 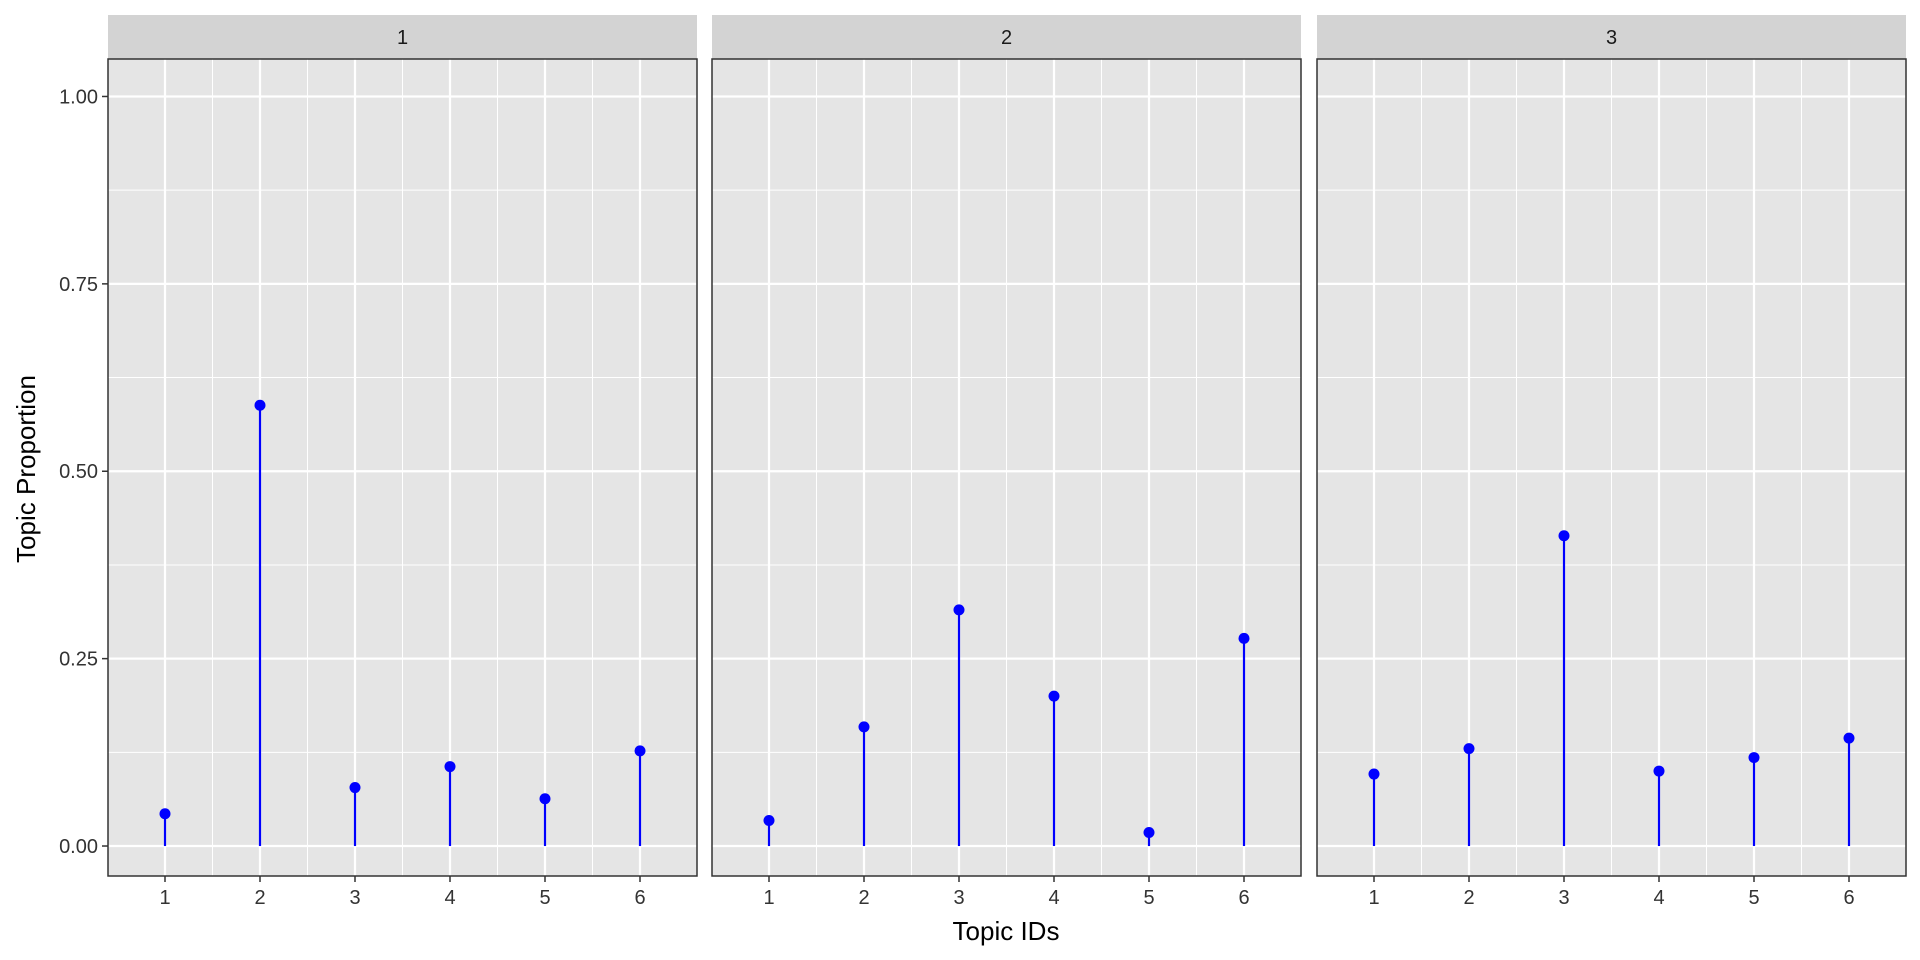 I want to click on y-tick-label: 0.25, so click(x=78, y=660).